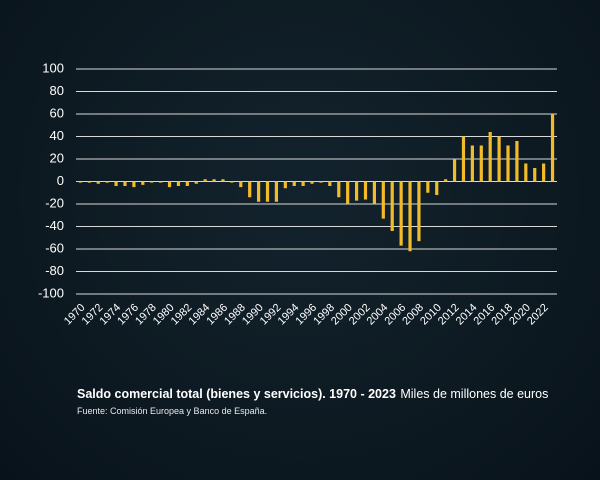  I want to click on x-tick-label: 2022, so click(538, 315).